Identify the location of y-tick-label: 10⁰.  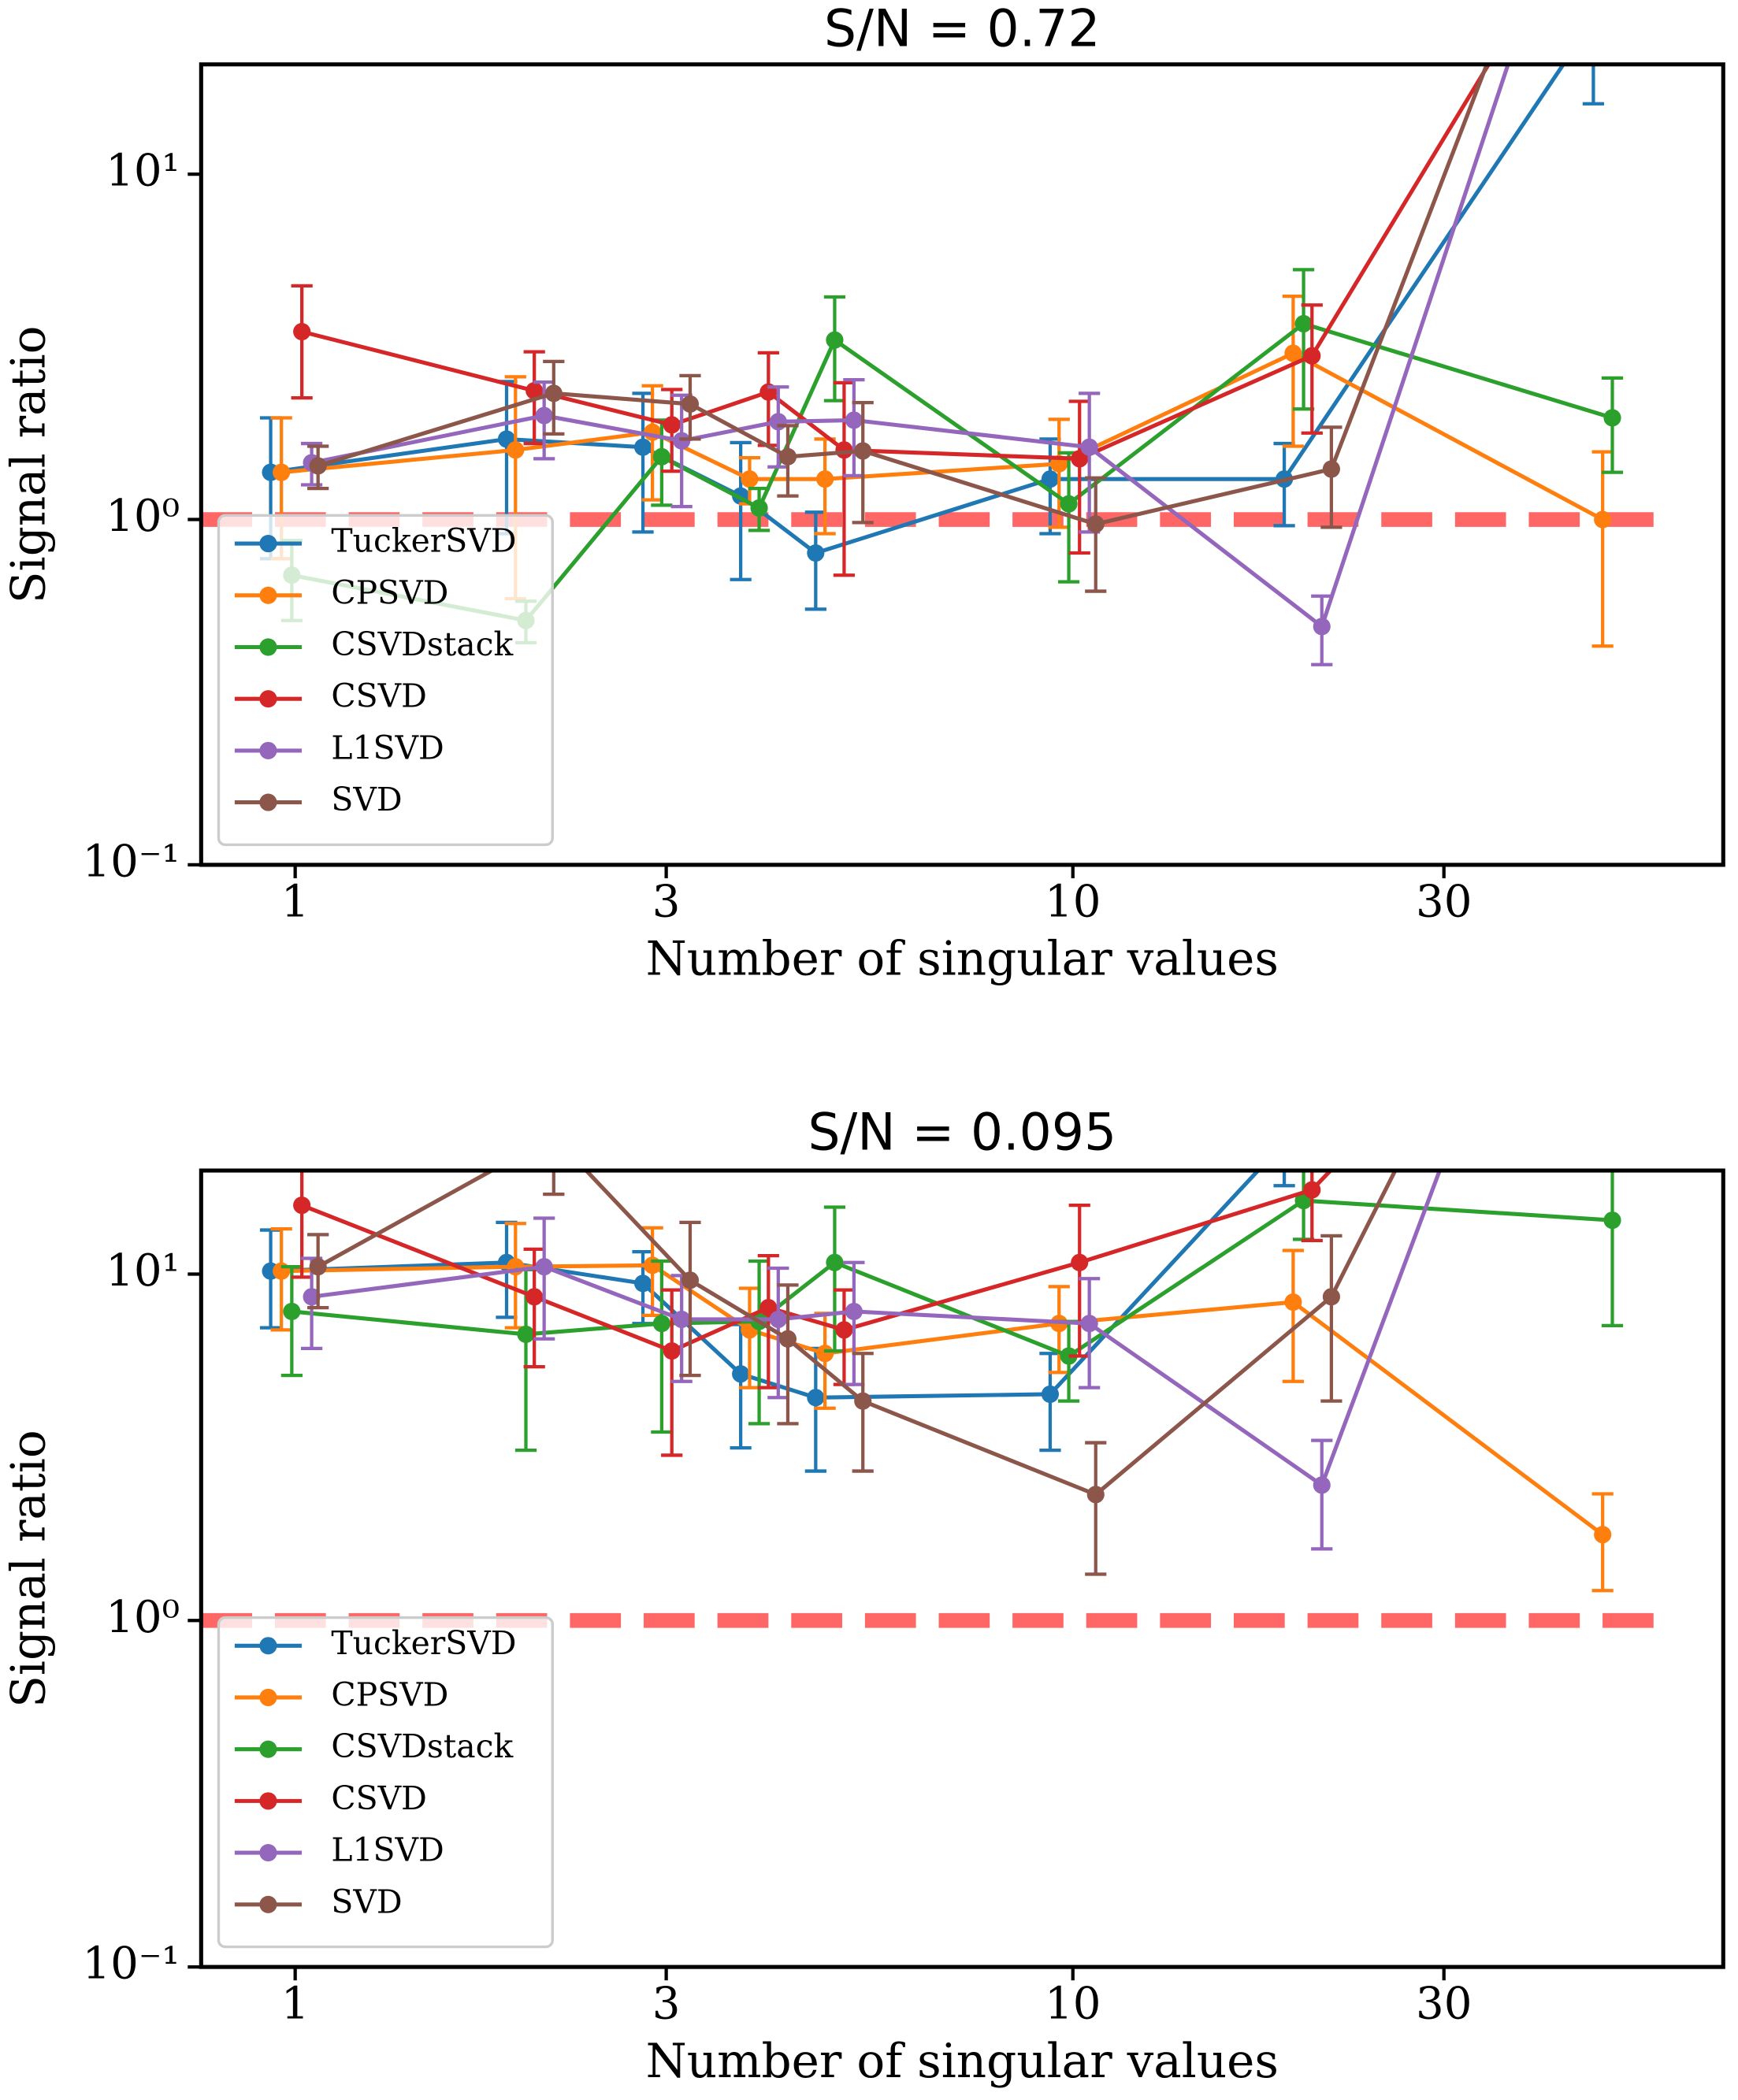
(143, 1617).